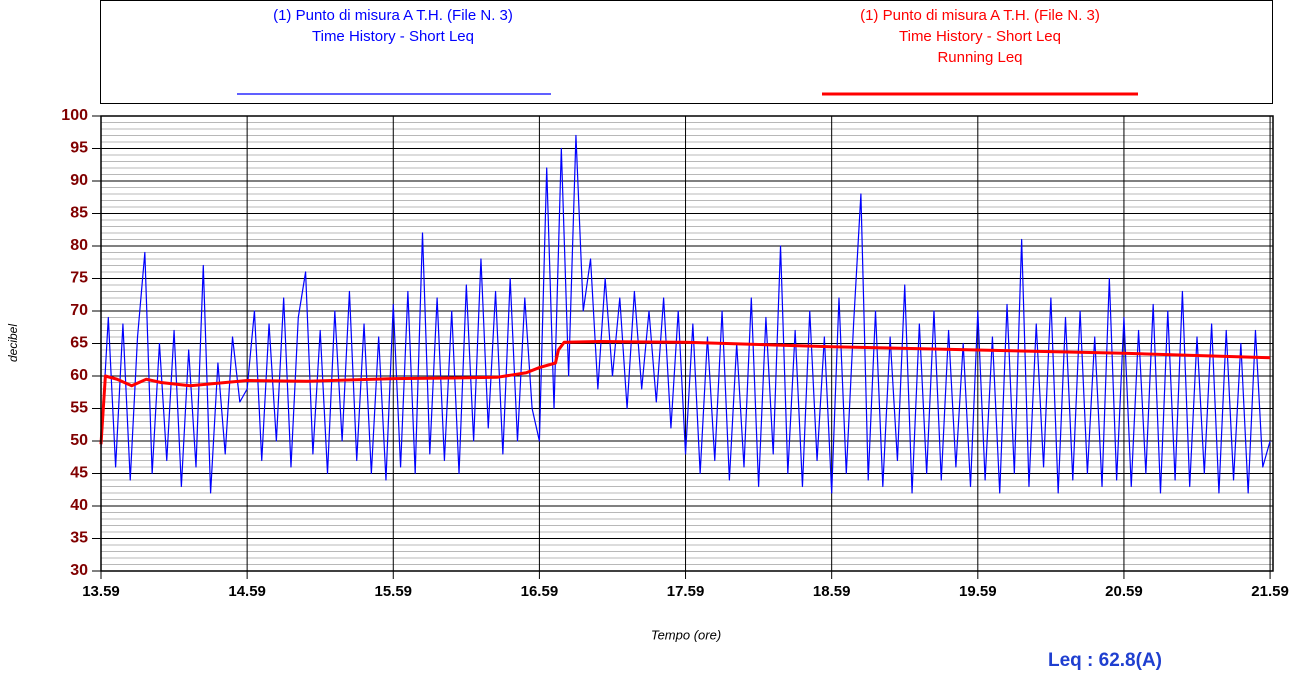 The height and width of the screenshot is (673, 1300). What do you see at coordinates (1105, 660) in the screenshot?
I see `leq-annotation: Leq : 62.8(A)` at bounding box center [1105, 660].